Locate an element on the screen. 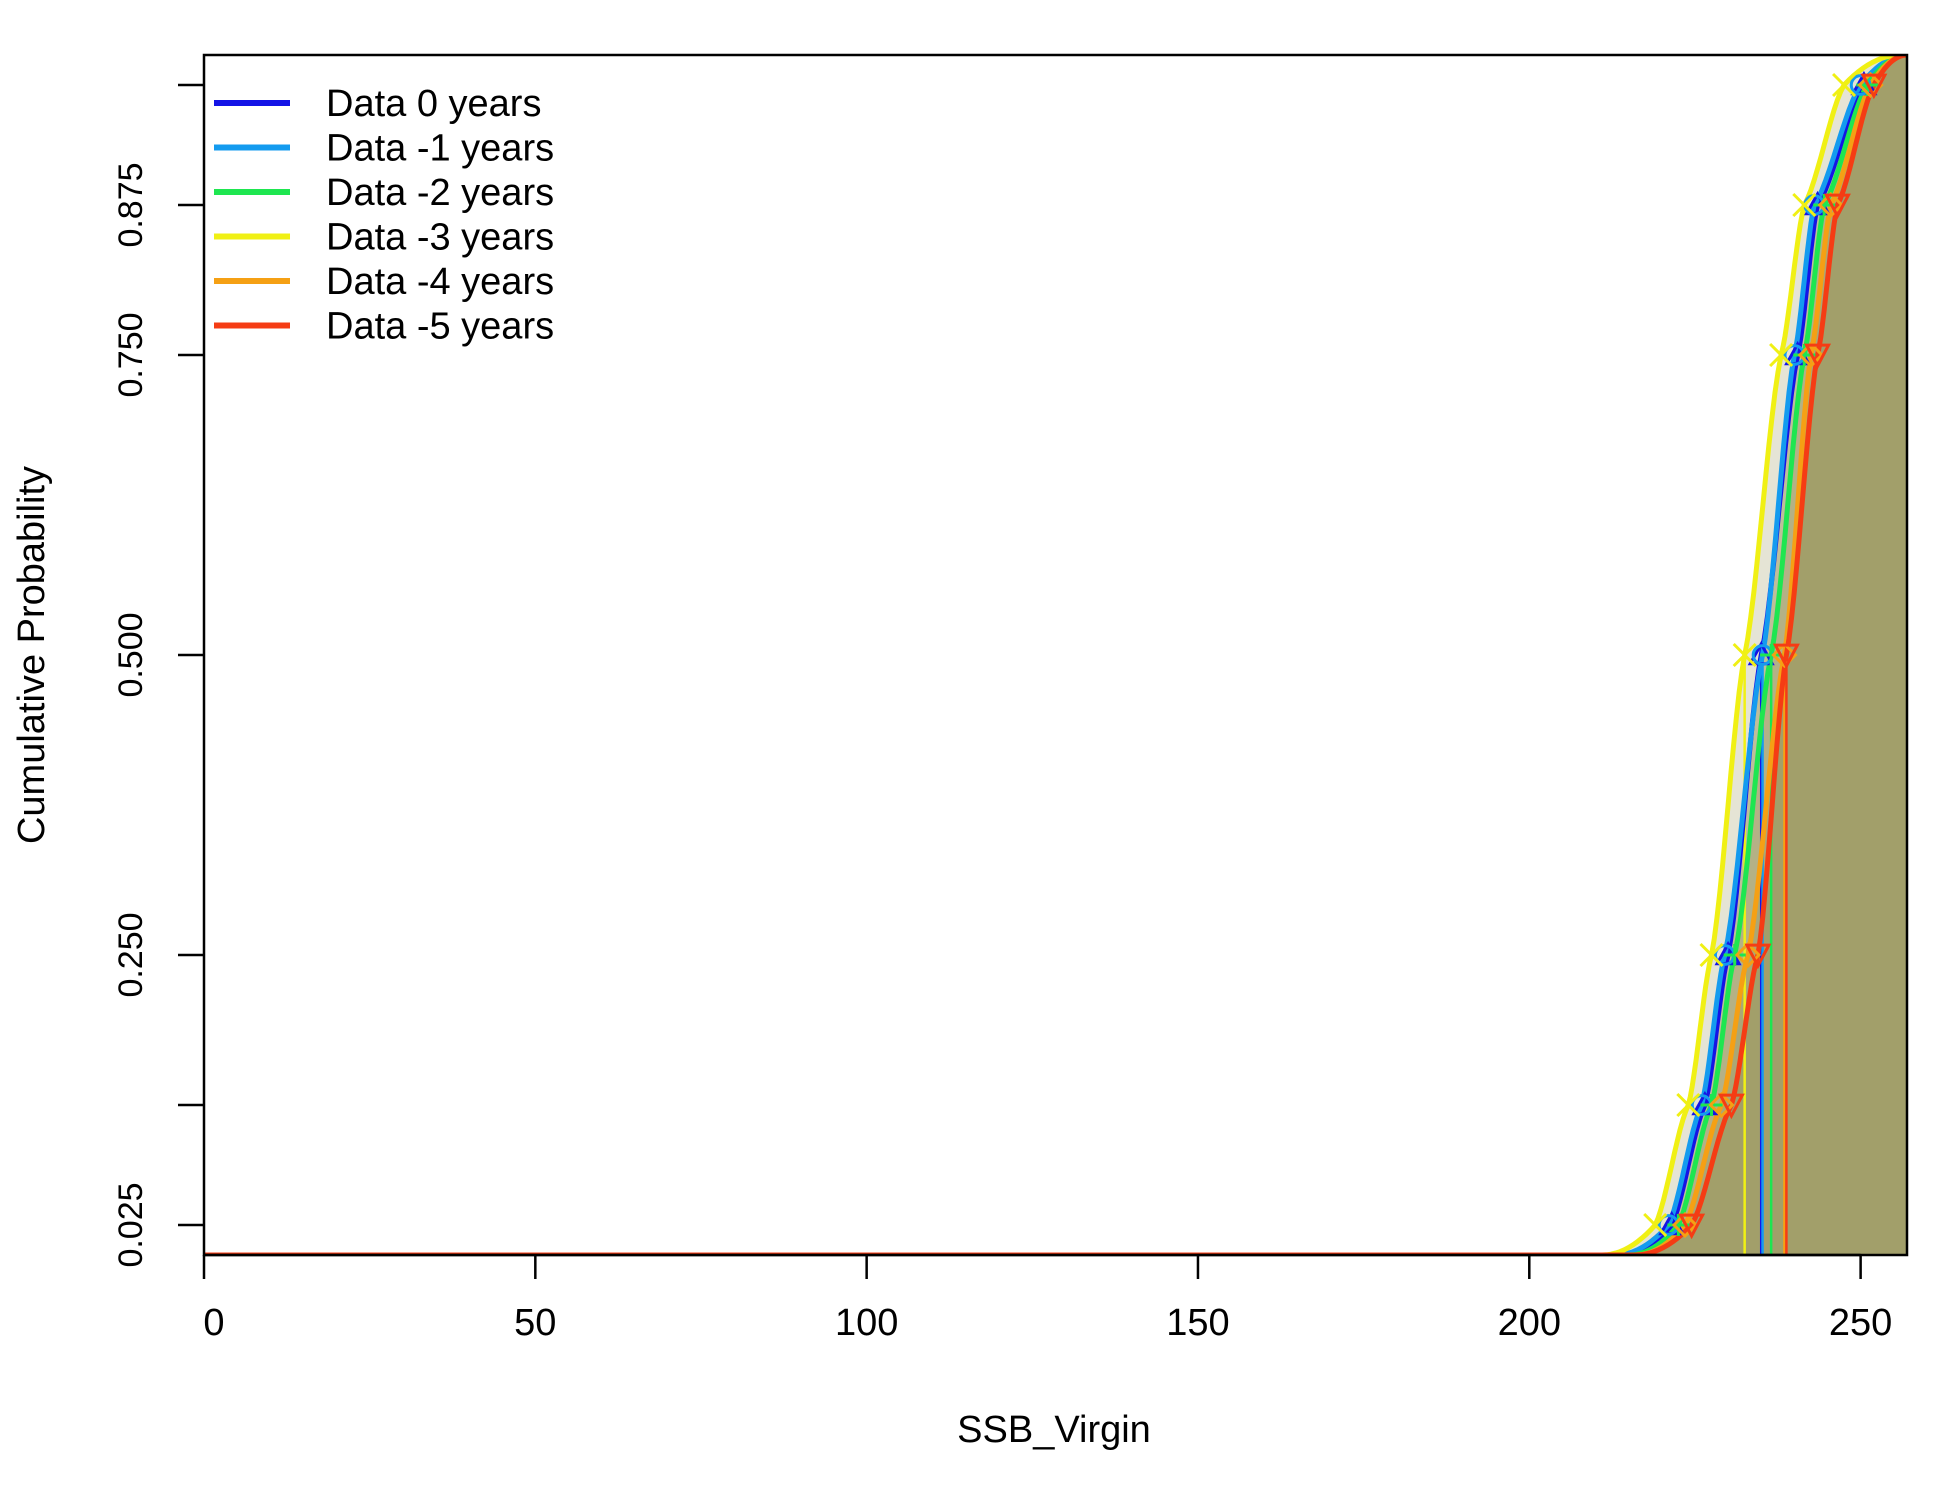  legend-label: Data -4 years is located at coordinates (440, 282).